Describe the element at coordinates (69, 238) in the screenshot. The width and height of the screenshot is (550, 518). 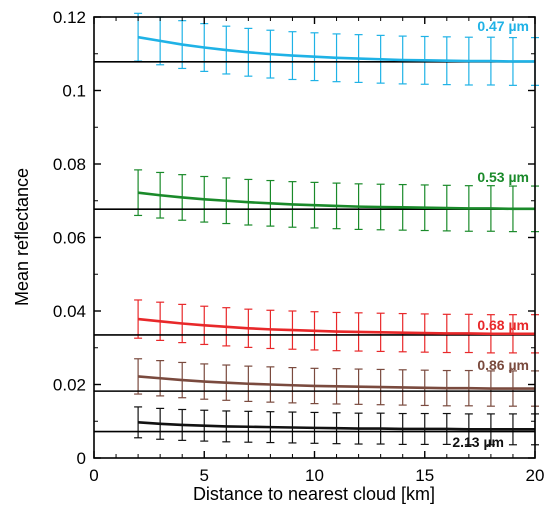
I see `y-tick-label: 0.06` at that location.